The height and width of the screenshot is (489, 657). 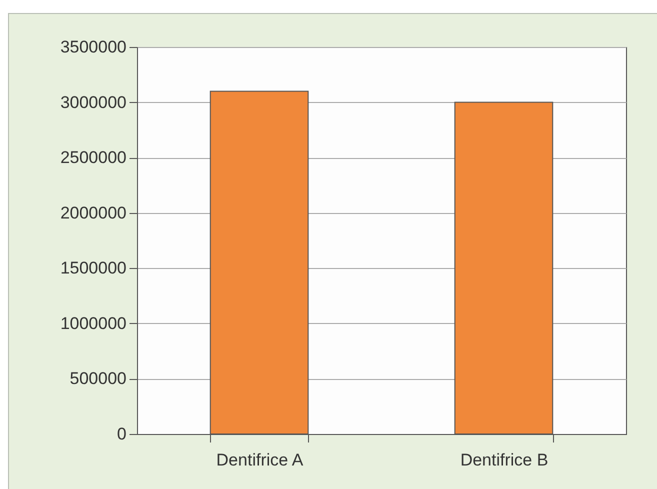 What do you see at coordinates (260, 460) in the screenshot?
I see `x-tick-label: Dentifrice A` at bounding box center [260, 460].